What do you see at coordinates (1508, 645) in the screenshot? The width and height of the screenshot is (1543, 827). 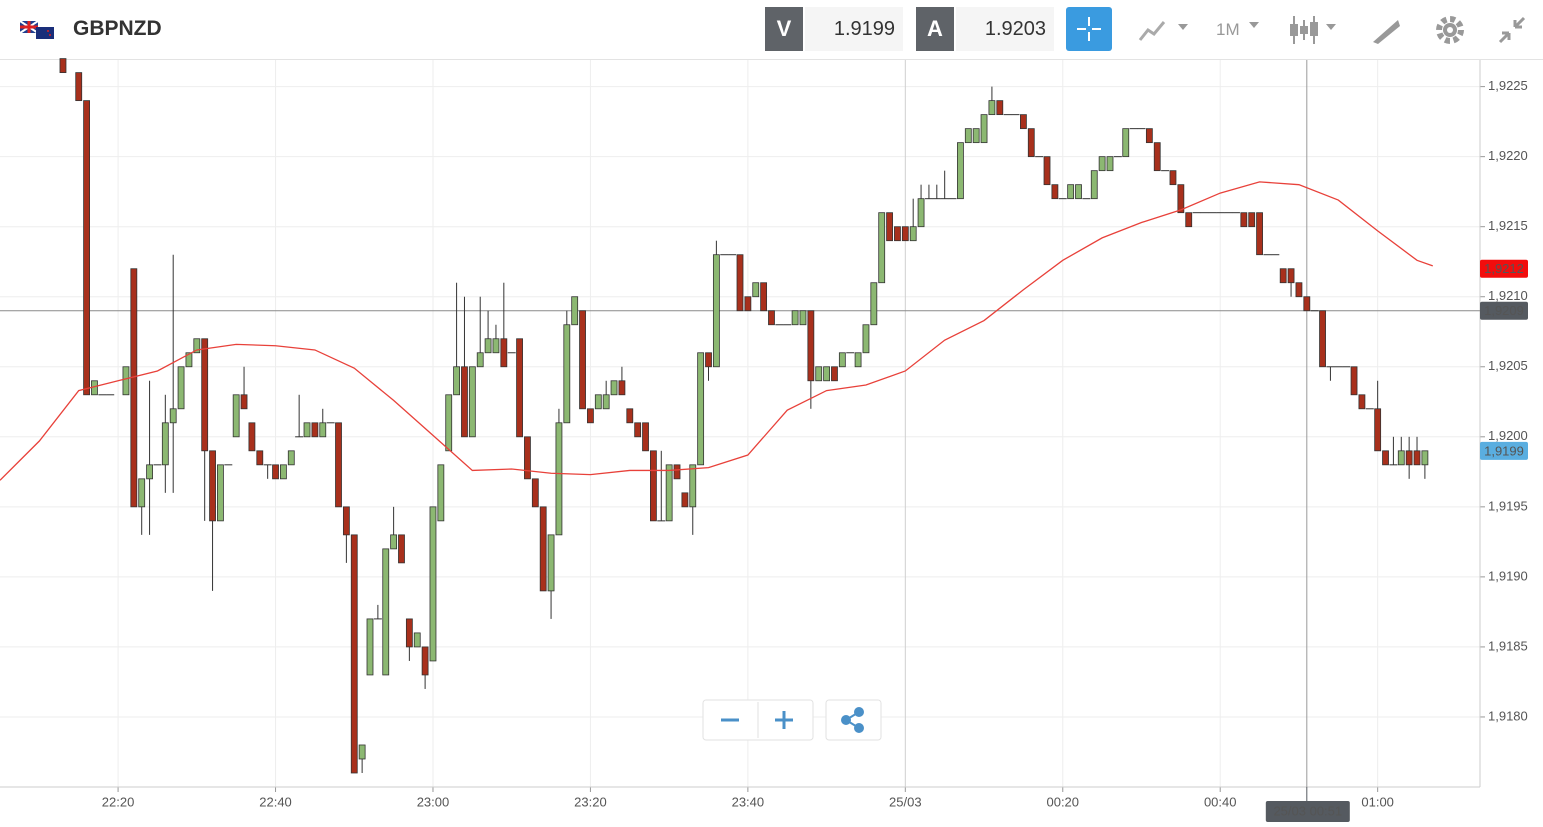 I see `y-tick-label: 1,9185` at bounding box center [1508, 645].